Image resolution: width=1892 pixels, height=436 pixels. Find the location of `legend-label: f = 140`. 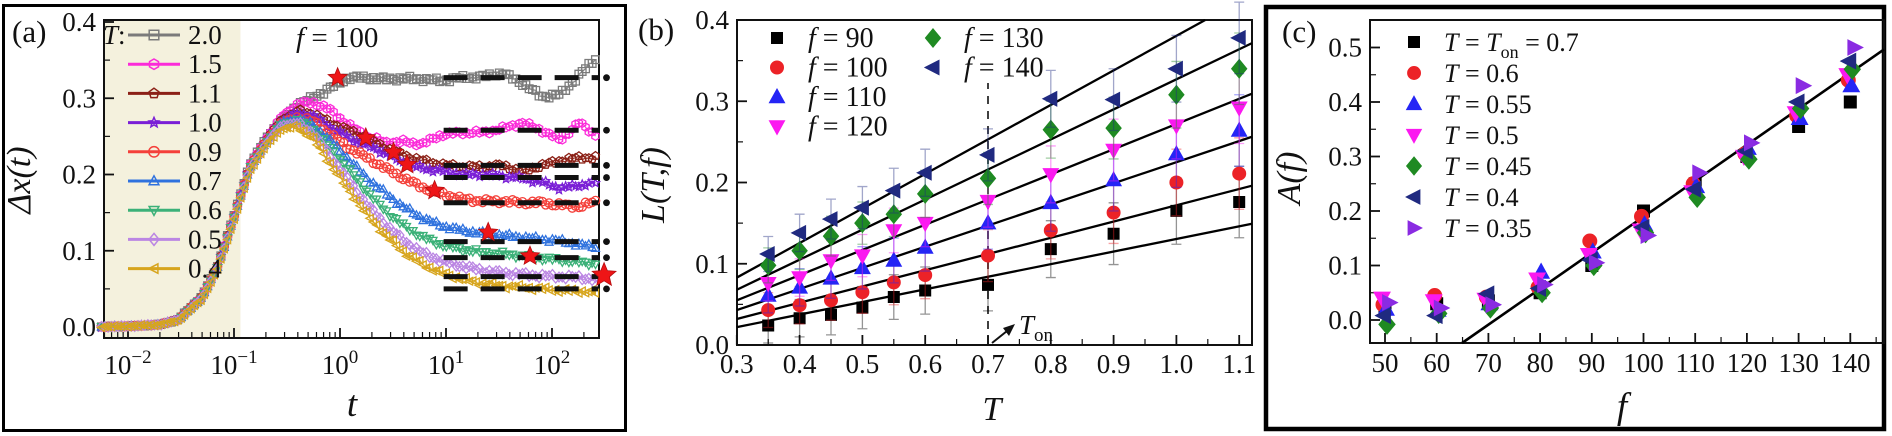

legend-label: f = 140 is located at coordinates (1004, 68).